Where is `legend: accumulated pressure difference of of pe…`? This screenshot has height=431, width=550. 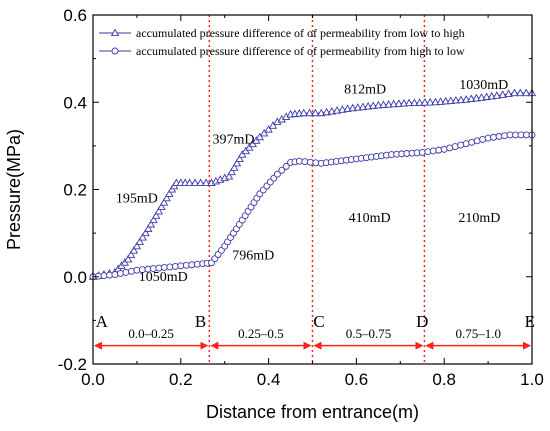 legend: accumulated pressure difference of of pe… is located at coordinates (282, 42).